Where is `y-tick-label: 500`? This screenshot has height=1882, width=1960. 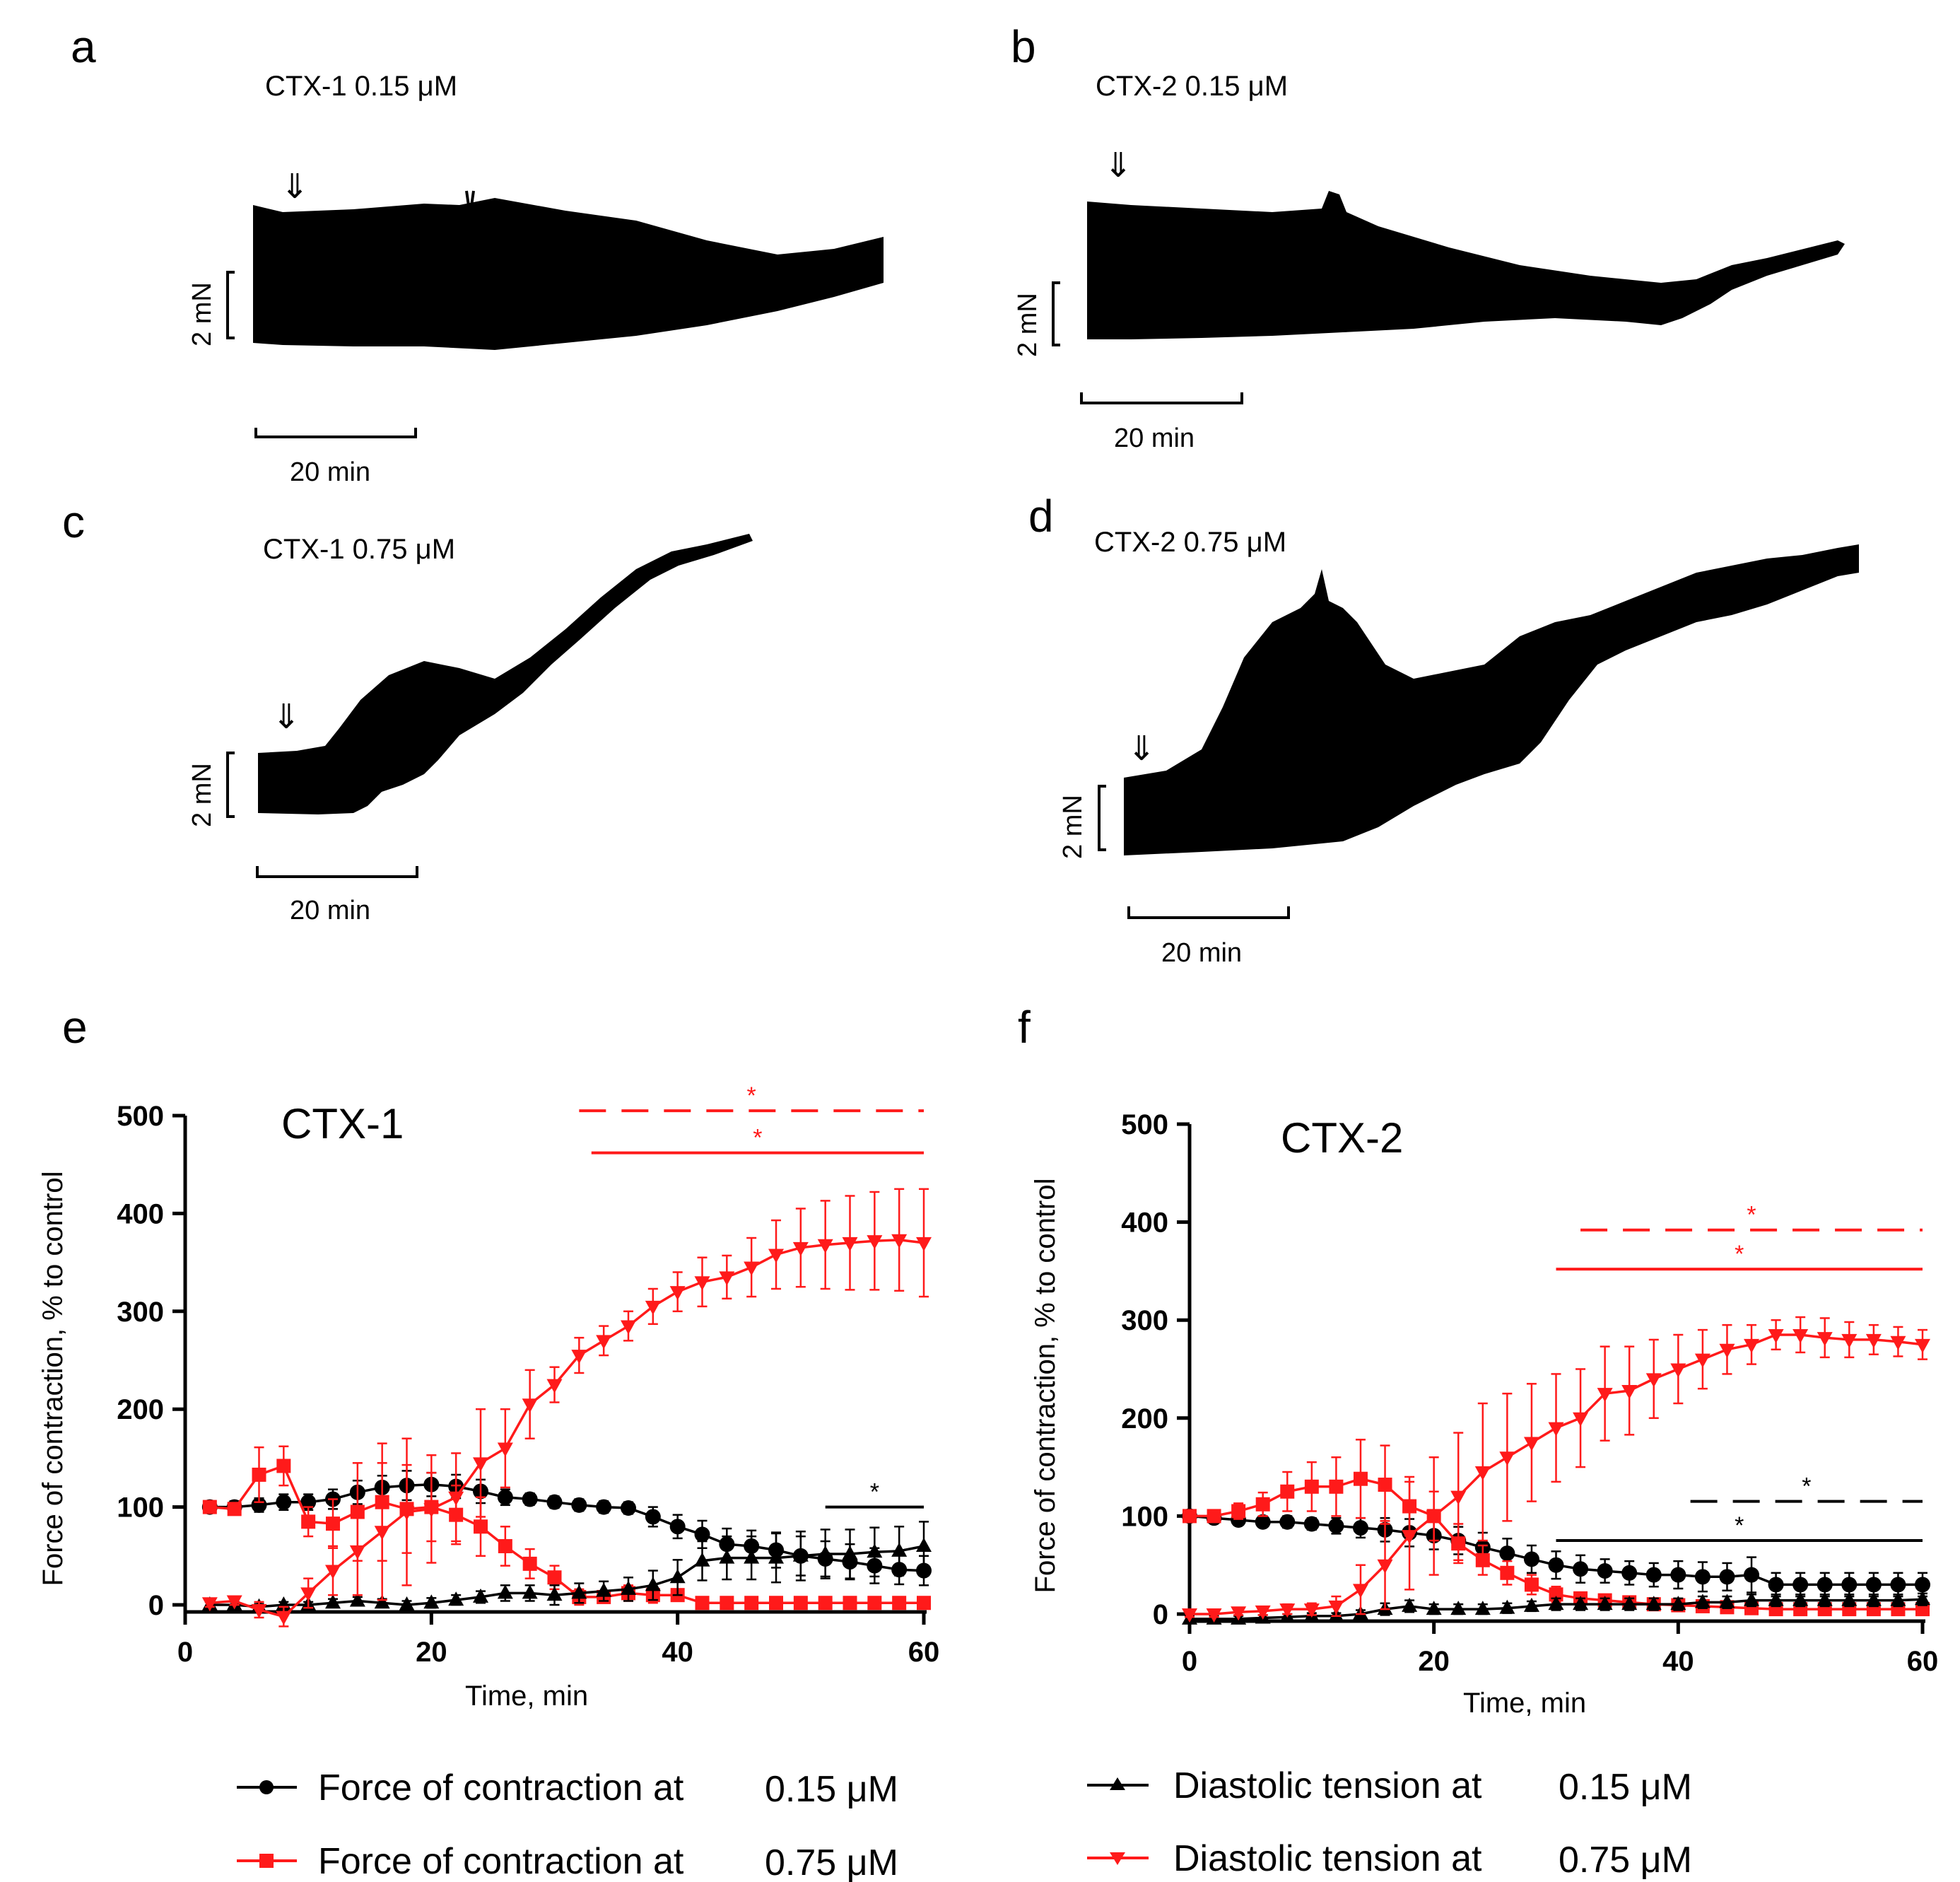
y-tick-label: 500 is located at coordinates (1144, 1124).